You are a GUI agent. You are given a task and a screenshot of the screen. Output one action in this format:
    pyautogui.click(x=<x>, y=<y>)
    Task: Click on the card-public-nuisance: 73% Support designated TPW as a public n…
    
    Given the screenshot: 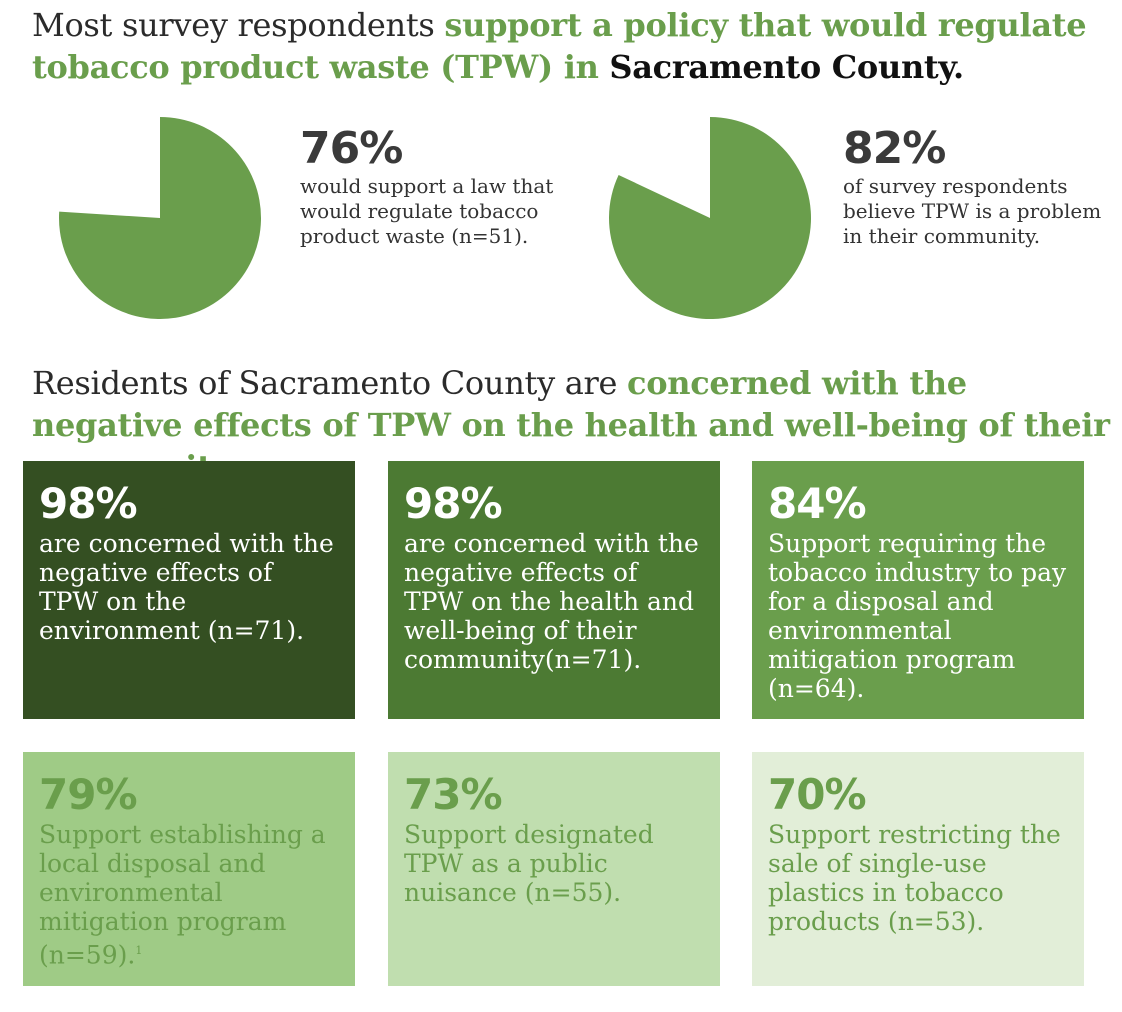 What is the action you would take?
    pyautogui.click(x=554, y=869)
    